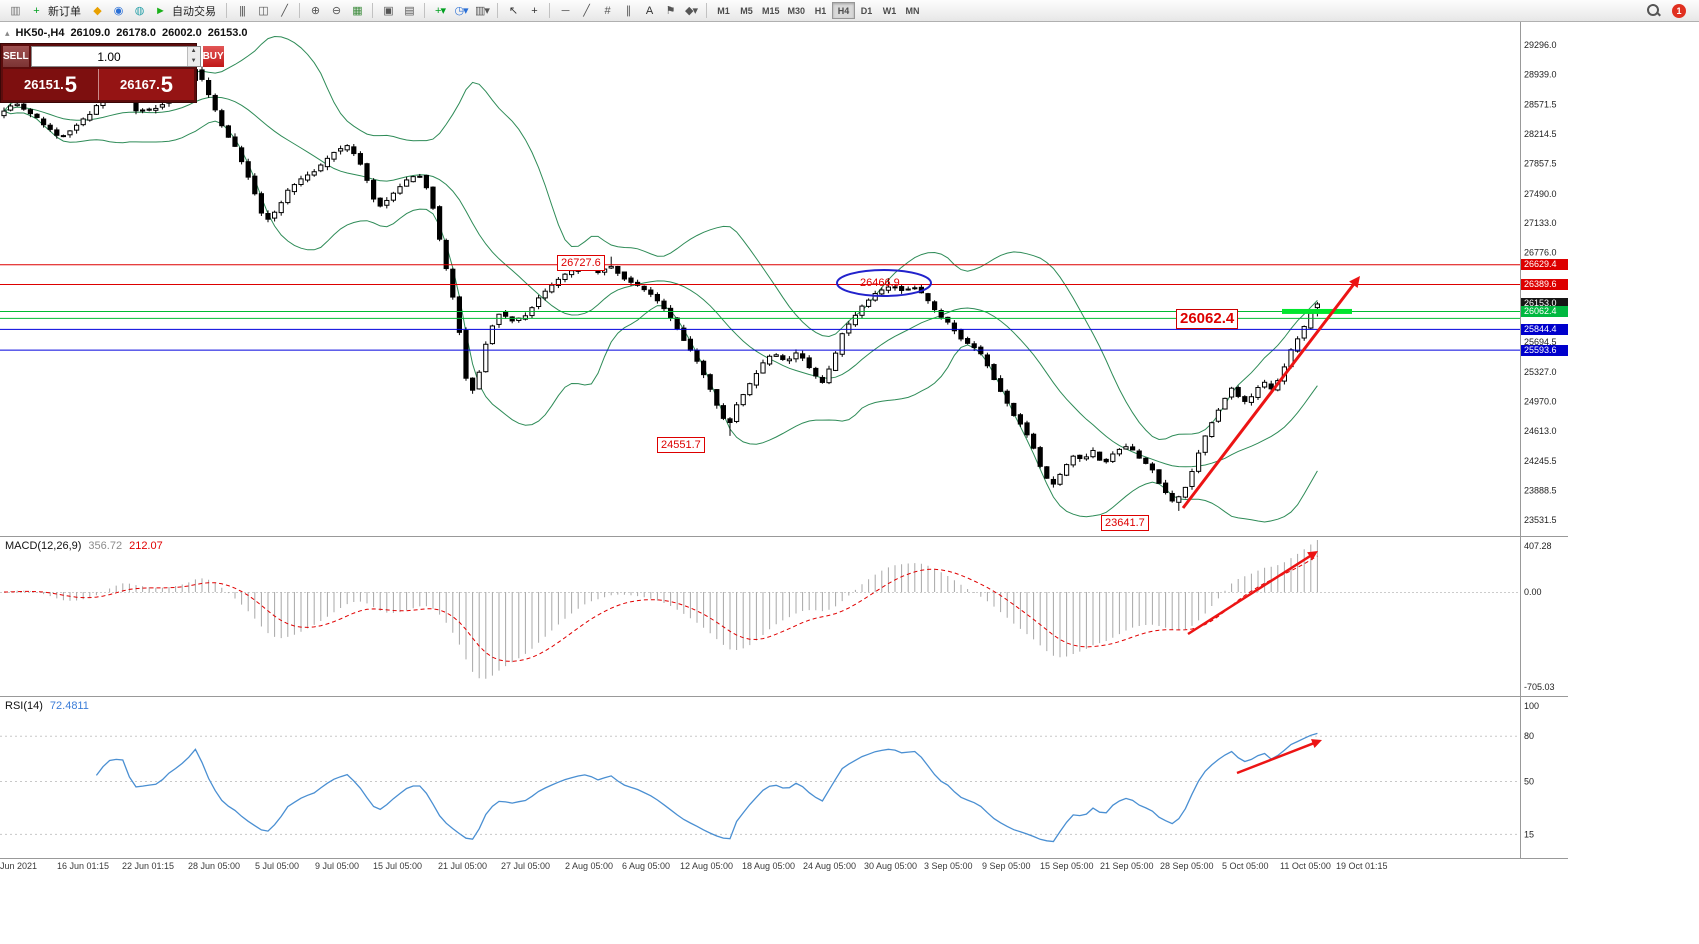  Describe the element at coordinates (146, 546) in the screenshot. I see `macd-signal-value: 212.07` at that location.